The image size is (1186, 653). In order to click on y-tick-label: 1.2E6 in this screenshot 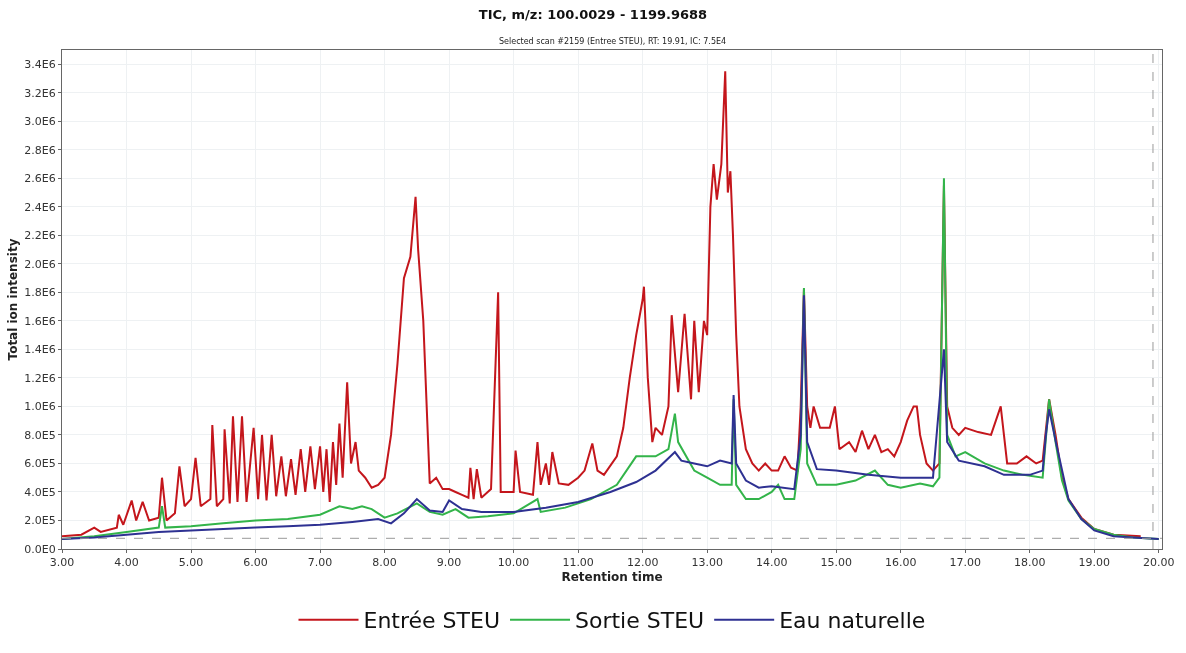, I will do `click(40, 378)`.